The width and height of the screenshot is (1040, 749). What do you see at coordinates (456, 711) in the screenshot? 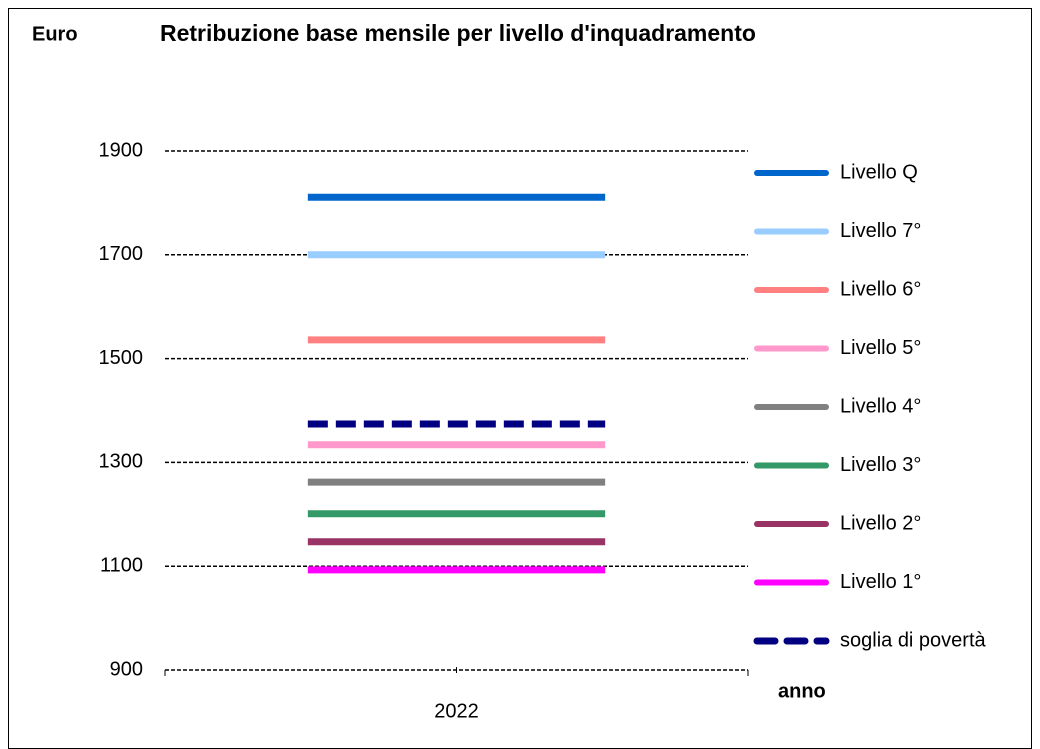
I see `x-tick-label: 2022` at bounding box center [456, 711].